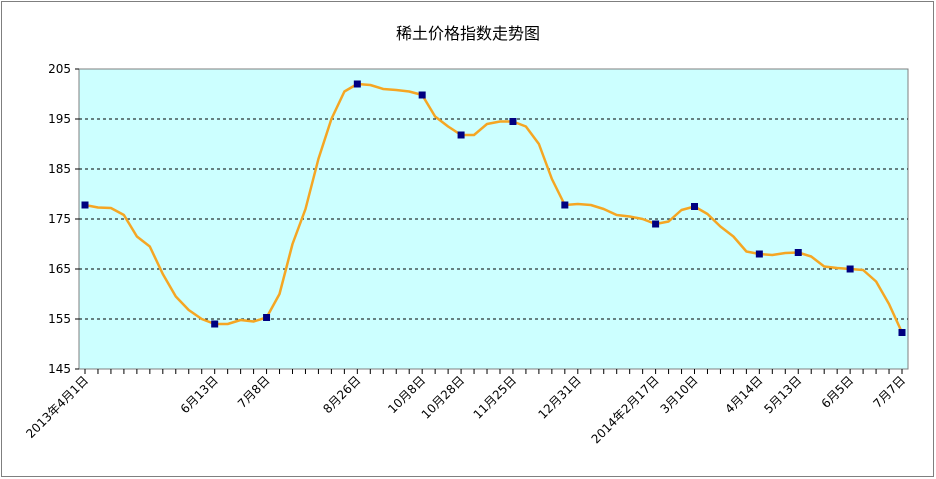 The image size is (936, 479). I want to click on y-tick-label: 145, so click(59, 369).